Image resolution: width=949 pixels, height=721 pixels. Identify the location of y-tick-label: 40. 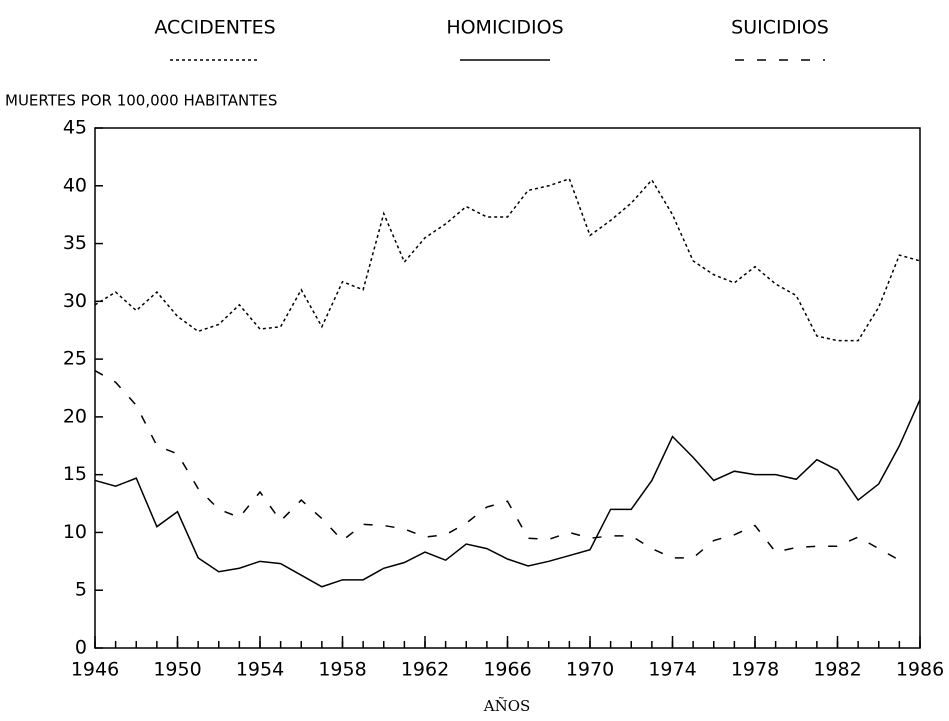
(75, 185).